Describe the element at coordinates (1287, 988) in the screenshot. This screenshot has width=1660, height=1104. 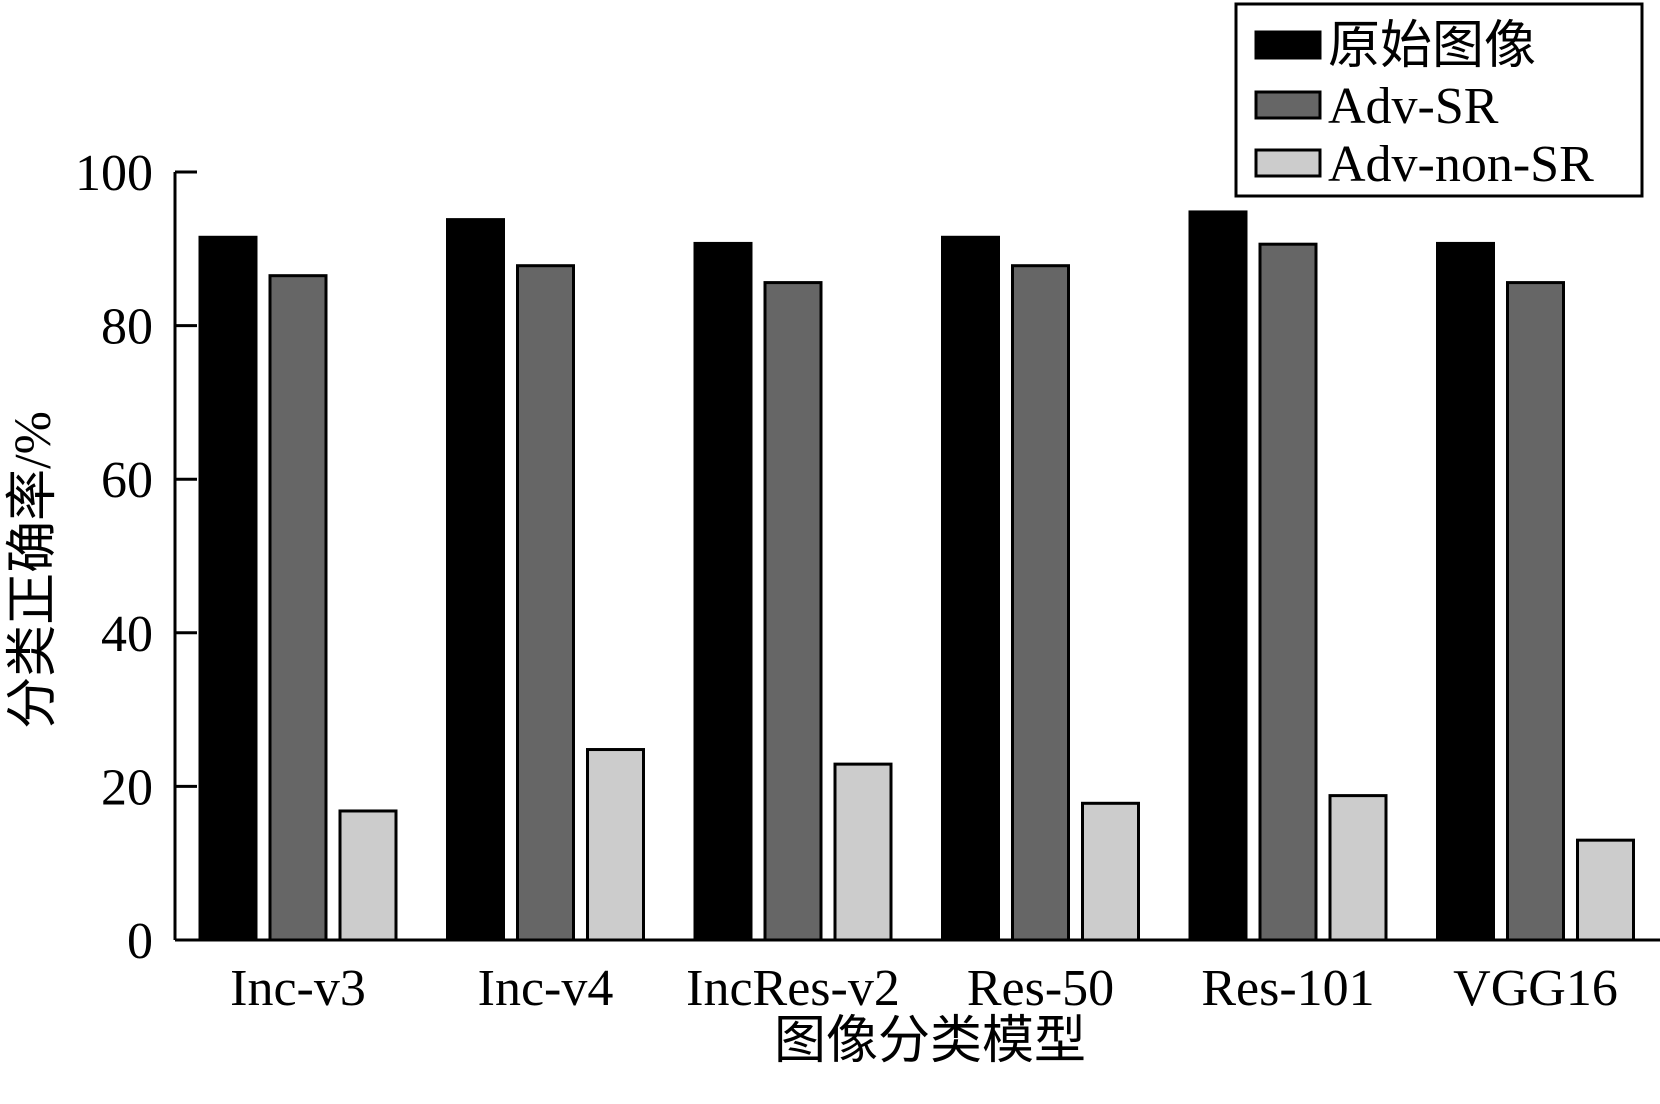
I see `x-tick-label: Res-101` at that location.